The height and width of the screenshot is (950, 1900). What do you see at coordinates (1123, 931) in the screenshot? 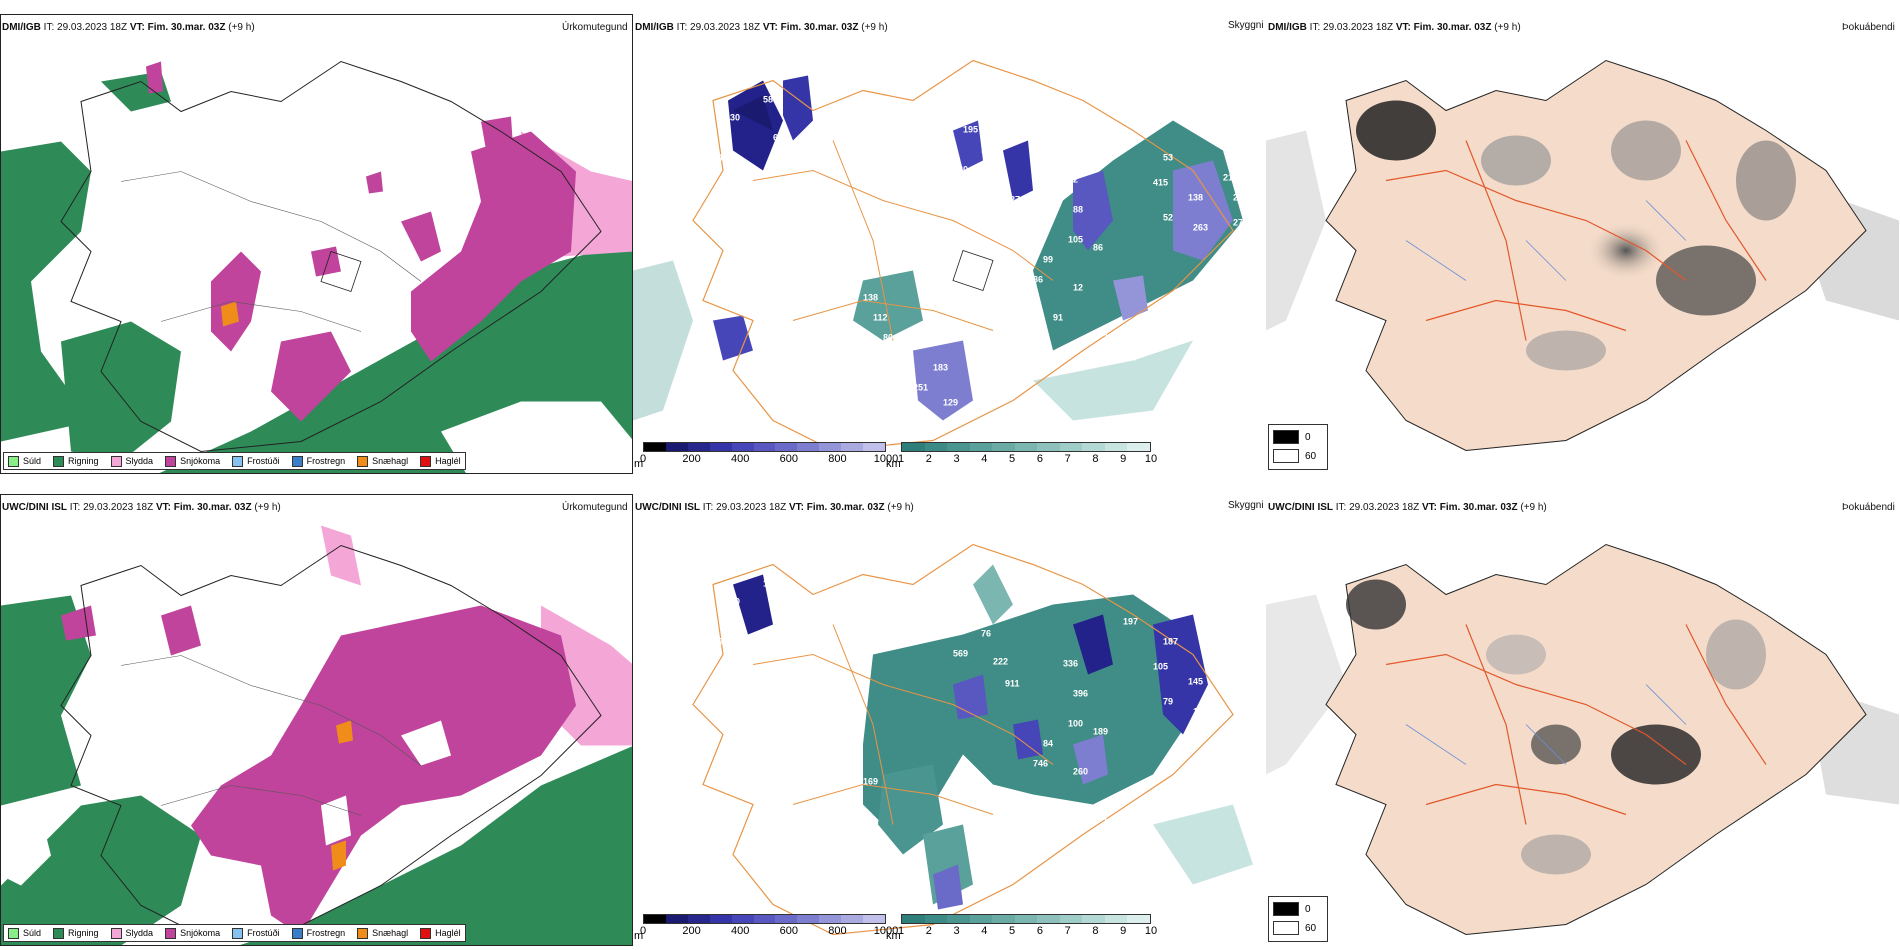
I see `colorbar-tick-label: 9` at bounding box center [1123, 931].